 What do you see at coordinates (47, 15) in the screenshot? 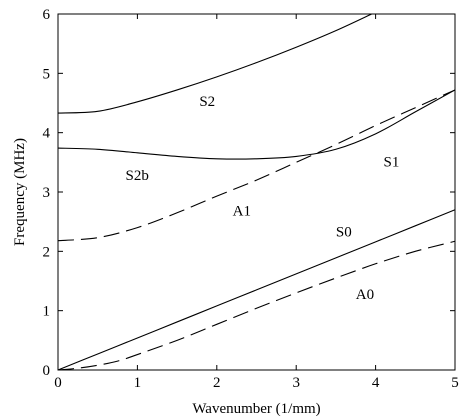
I see `y-tick-label: 6` at bounding box center [47, 15].